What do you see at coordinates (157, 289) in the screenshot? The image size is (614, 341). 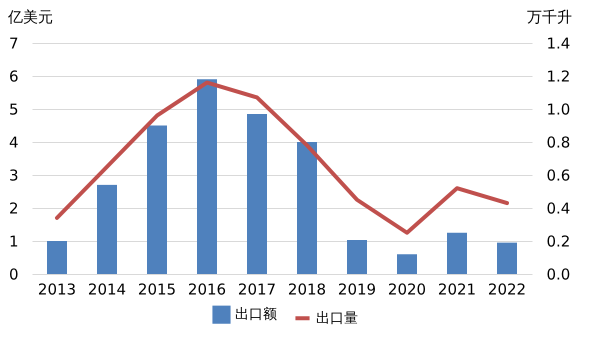 I see `x-tick-label: 2015` at bounding box center [157, 289].